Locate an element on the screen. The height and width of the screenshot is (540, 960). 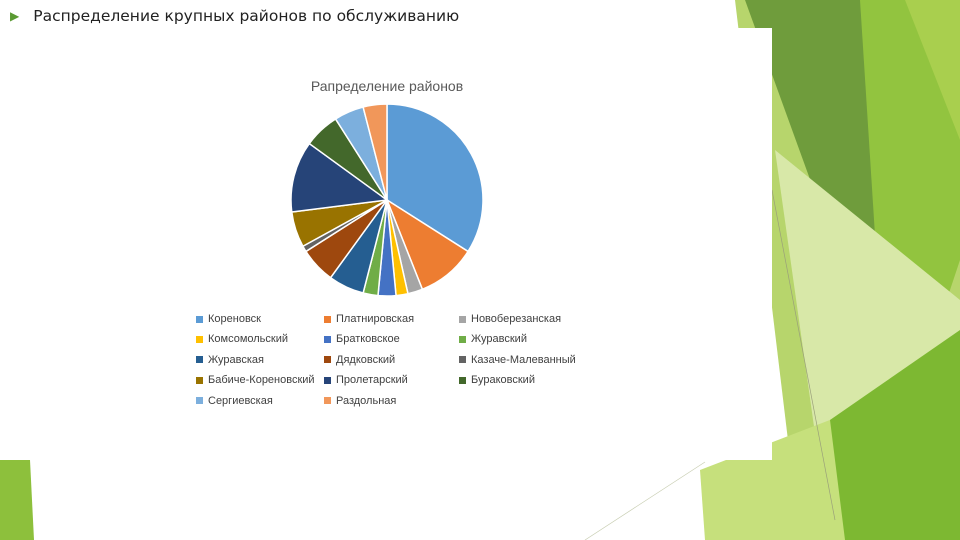
legend-item: Журавская is located at coordinates (260, 360).